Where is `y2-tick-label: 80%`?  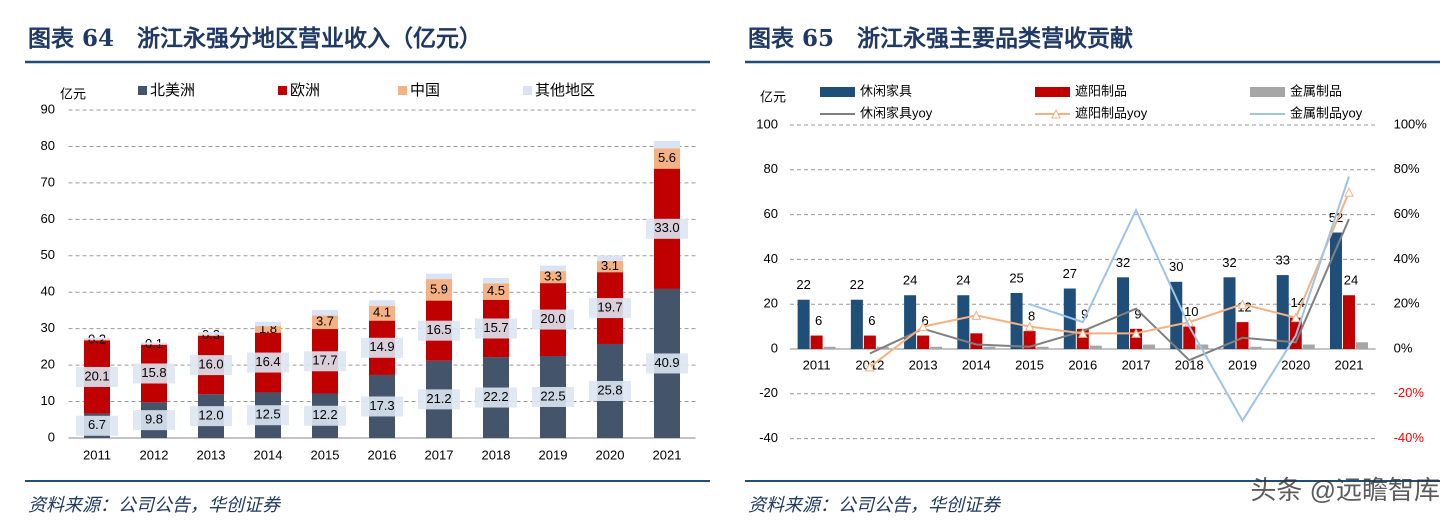 y2-tick-label: 80% is located at coordinates (1407, 168).